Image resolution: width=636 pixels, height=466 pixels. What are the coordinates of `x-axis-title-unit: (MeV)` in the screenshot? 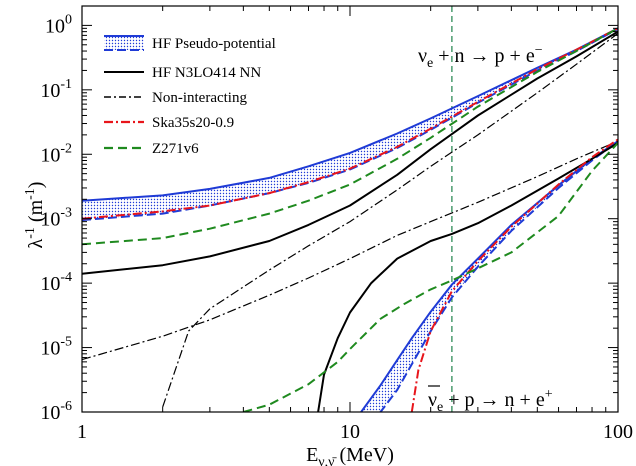 It's located at (363, 455).